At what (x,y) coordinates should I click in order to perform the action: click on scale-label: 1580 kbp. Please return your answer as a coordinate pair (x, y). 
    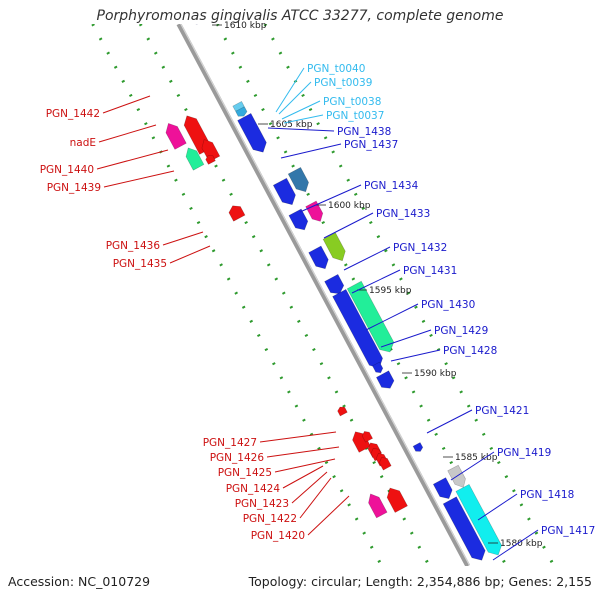
    Looking at the image, I should click on (521, 544).